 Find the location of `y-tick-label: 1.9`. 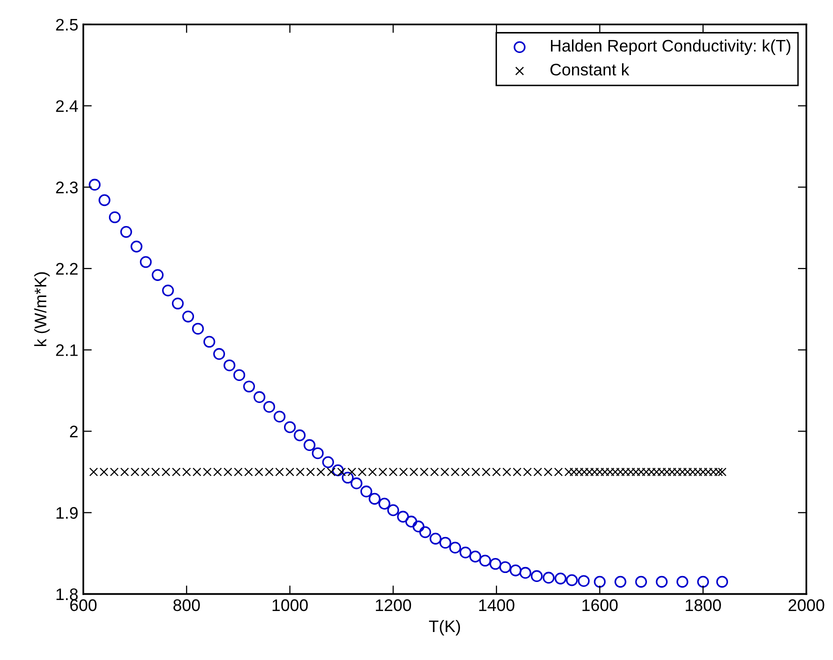

y-tick-label: 1.9 is located at coordinates (67, 513).